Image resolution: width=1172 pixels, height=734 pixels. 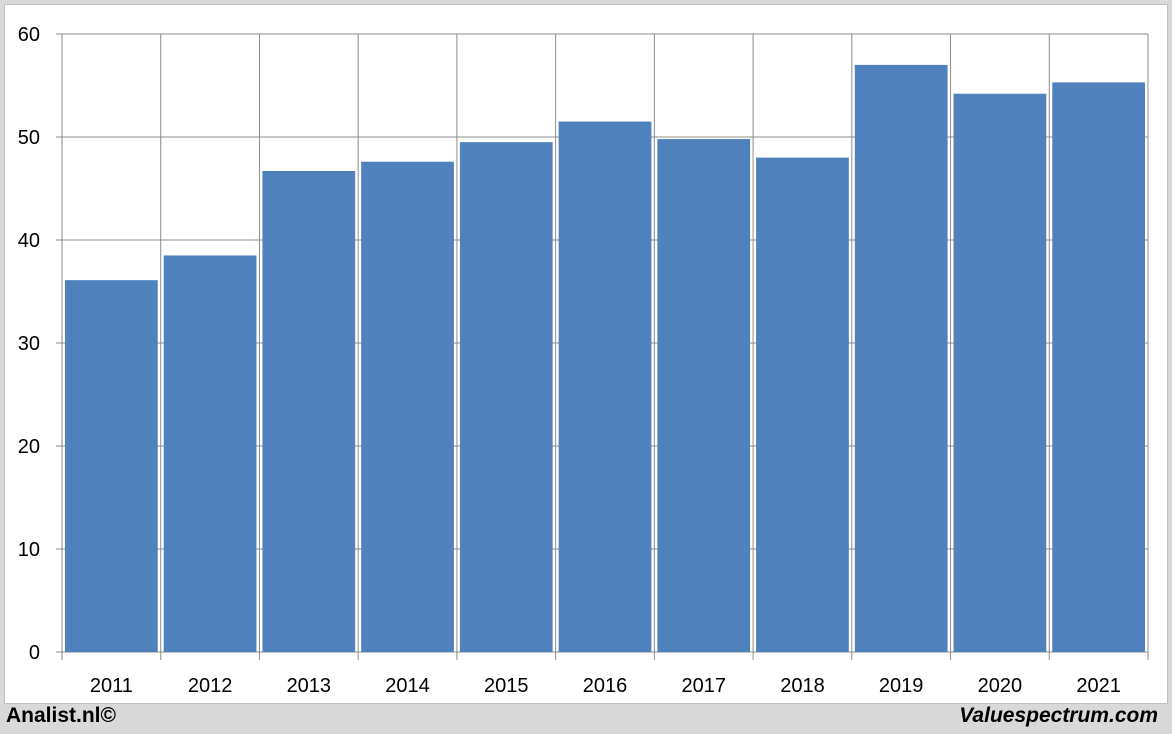 What do you see at coordinates (1058, 715) in the screenshot?
I see `footer-right-credit: Valuespectrum.com` at bounding box center [1058, 715].